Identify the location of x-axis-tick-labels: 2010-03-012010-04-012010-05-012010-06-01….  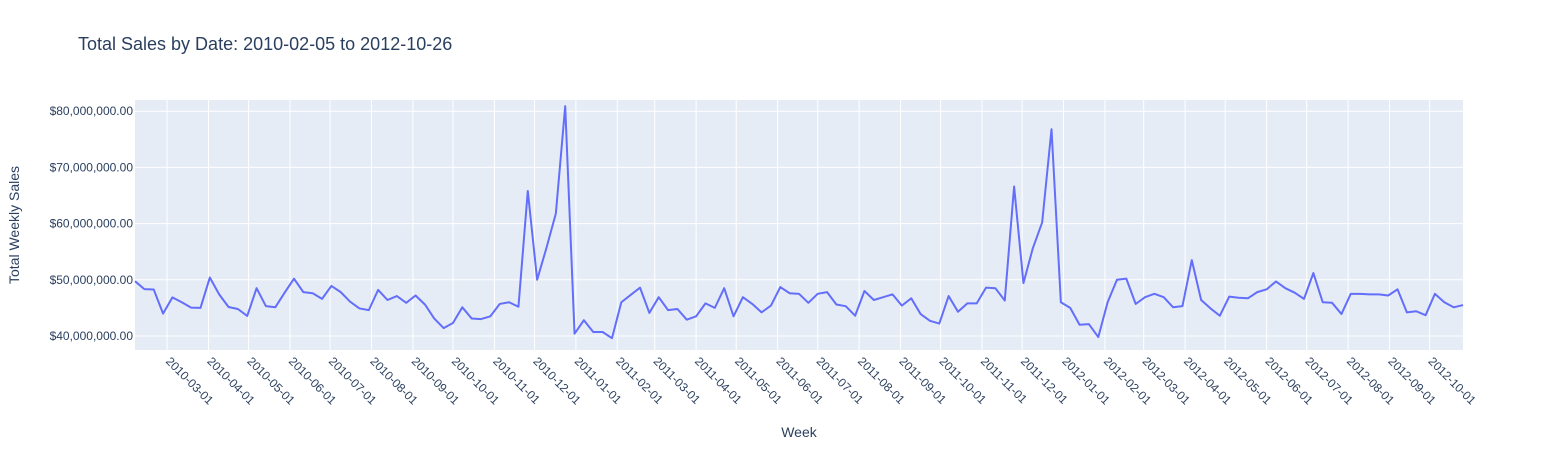
(821, 381).